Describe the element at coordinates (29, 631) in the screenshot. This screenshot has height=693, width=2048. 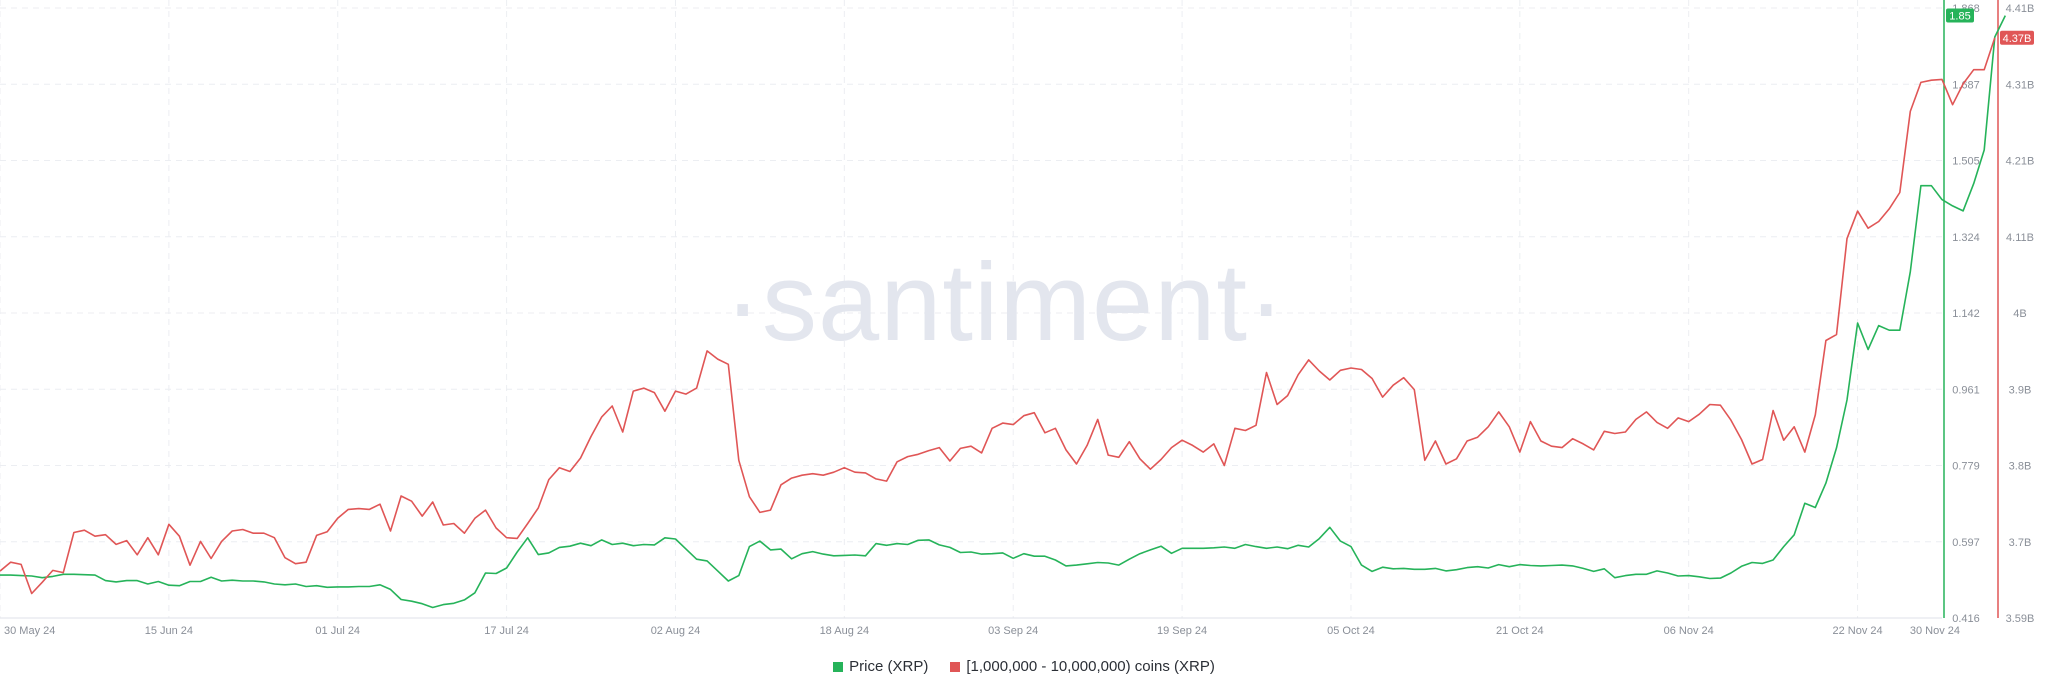
I see `x-tick-label: 30 May 24` at that location.